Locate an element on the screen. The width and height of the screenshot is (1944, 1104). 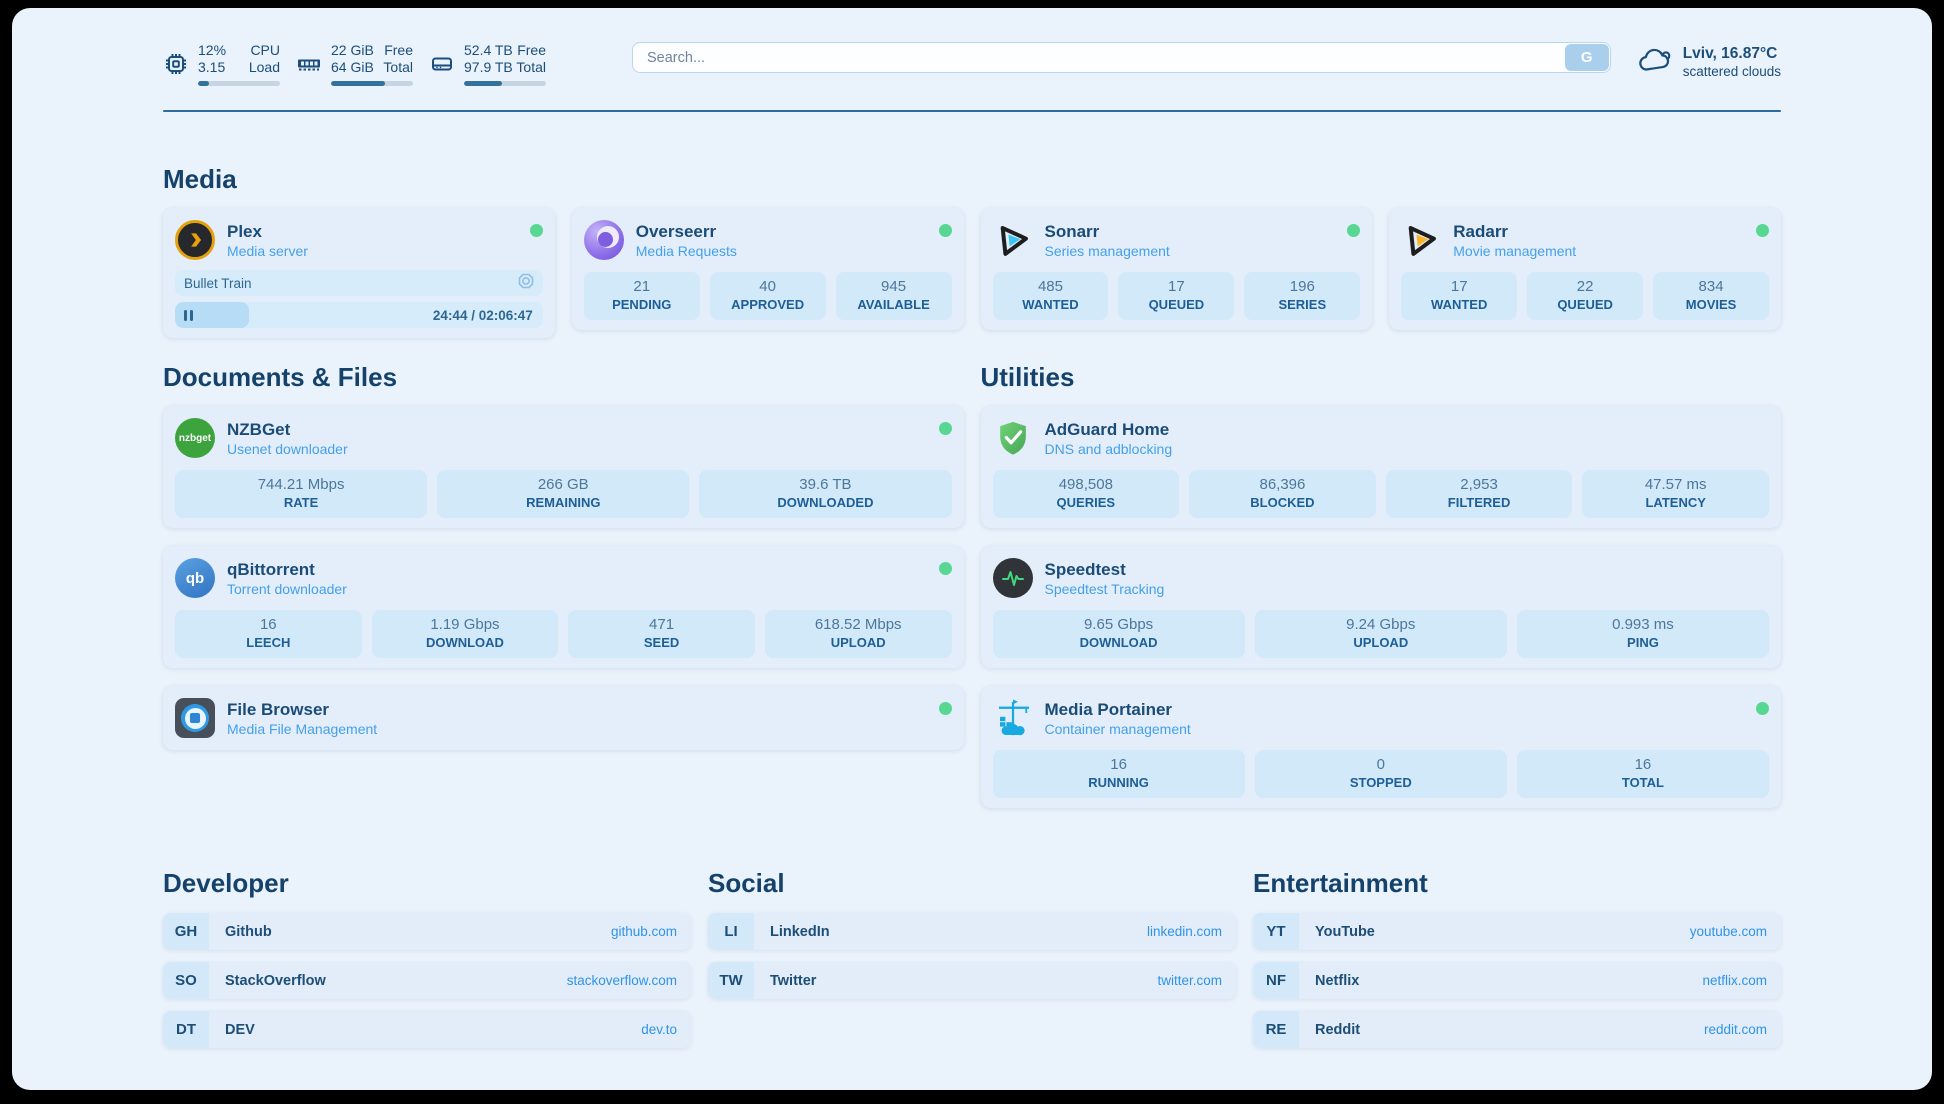
bookmark-domain: stackoverflow.com is located at coordinates (621, 980).